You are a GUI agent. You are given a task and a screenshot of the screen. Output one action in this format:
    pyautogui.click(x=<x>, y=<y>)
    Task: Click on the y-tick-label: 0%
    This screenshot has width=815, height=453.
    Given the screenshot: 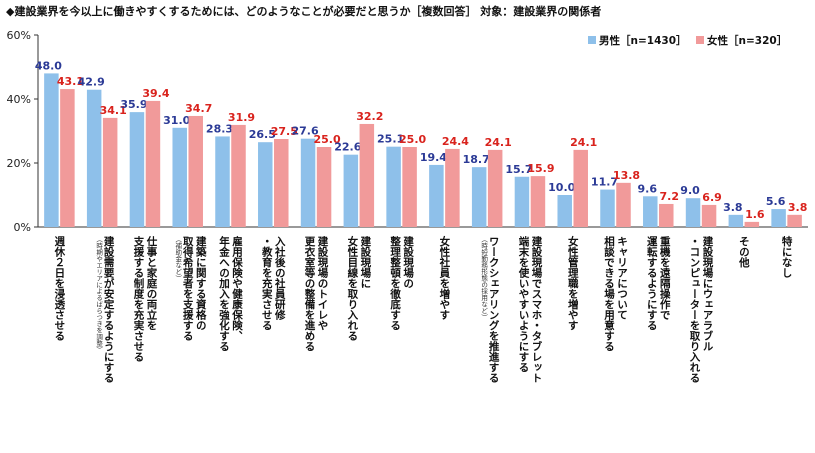 What is the action you would take?
    pyautogui.click(x=22, y=227)
    